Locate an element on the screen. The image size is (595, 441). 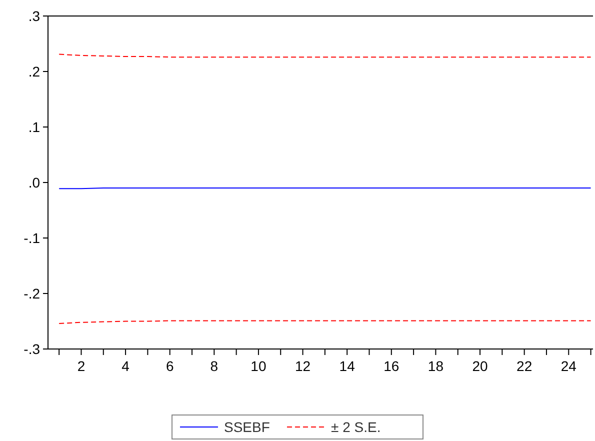
legend-label: SSEBF is located at coordinates (247, 426).